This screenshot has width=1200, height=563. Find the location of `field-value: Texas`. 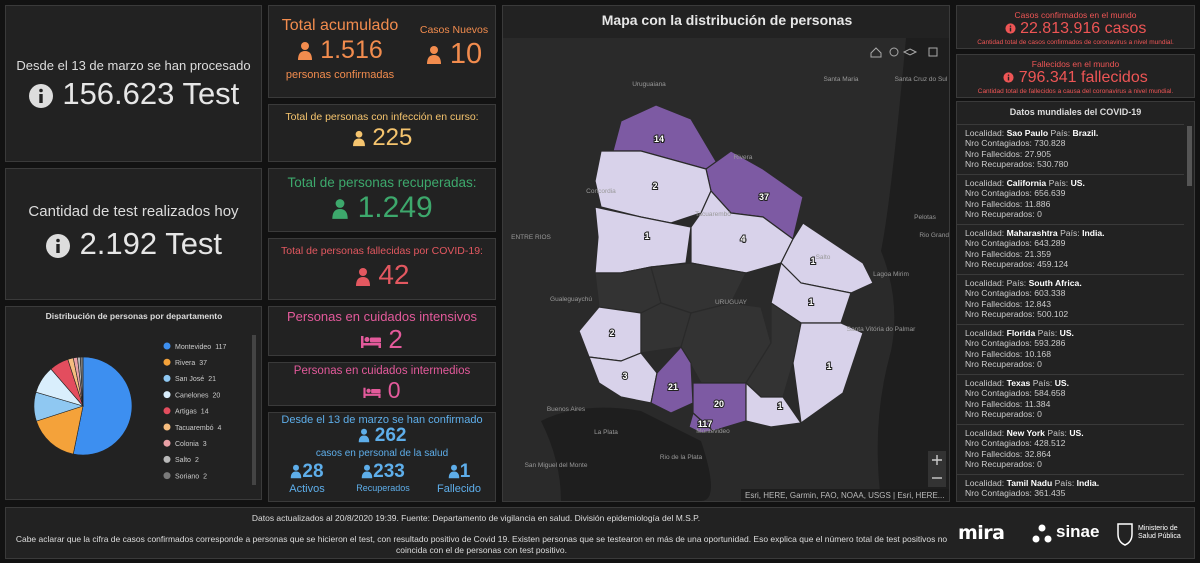

field-value: Texas is located at coordinates (1018, 383).